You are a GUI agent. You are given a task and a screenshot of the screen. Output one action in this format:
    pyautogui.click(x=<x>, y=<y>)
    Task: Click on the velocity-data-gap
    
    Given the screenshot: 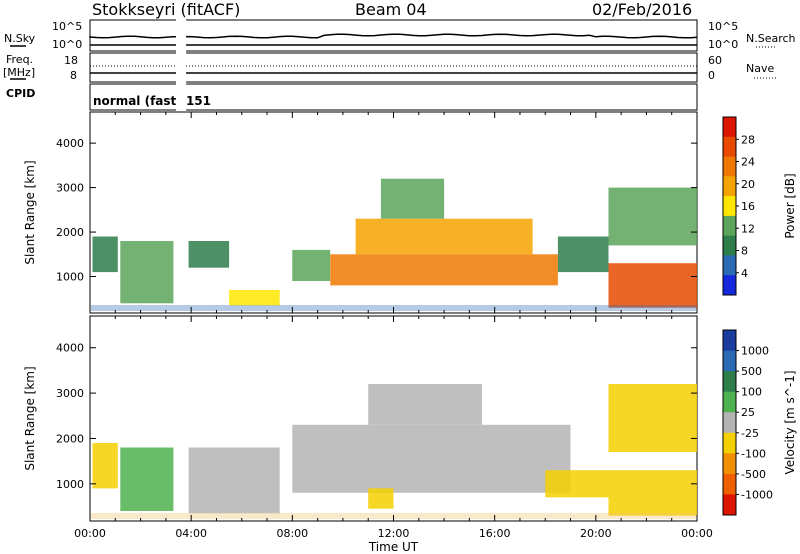 What is the action you would take?
    pyautogui.click(x=181, y=418)
    